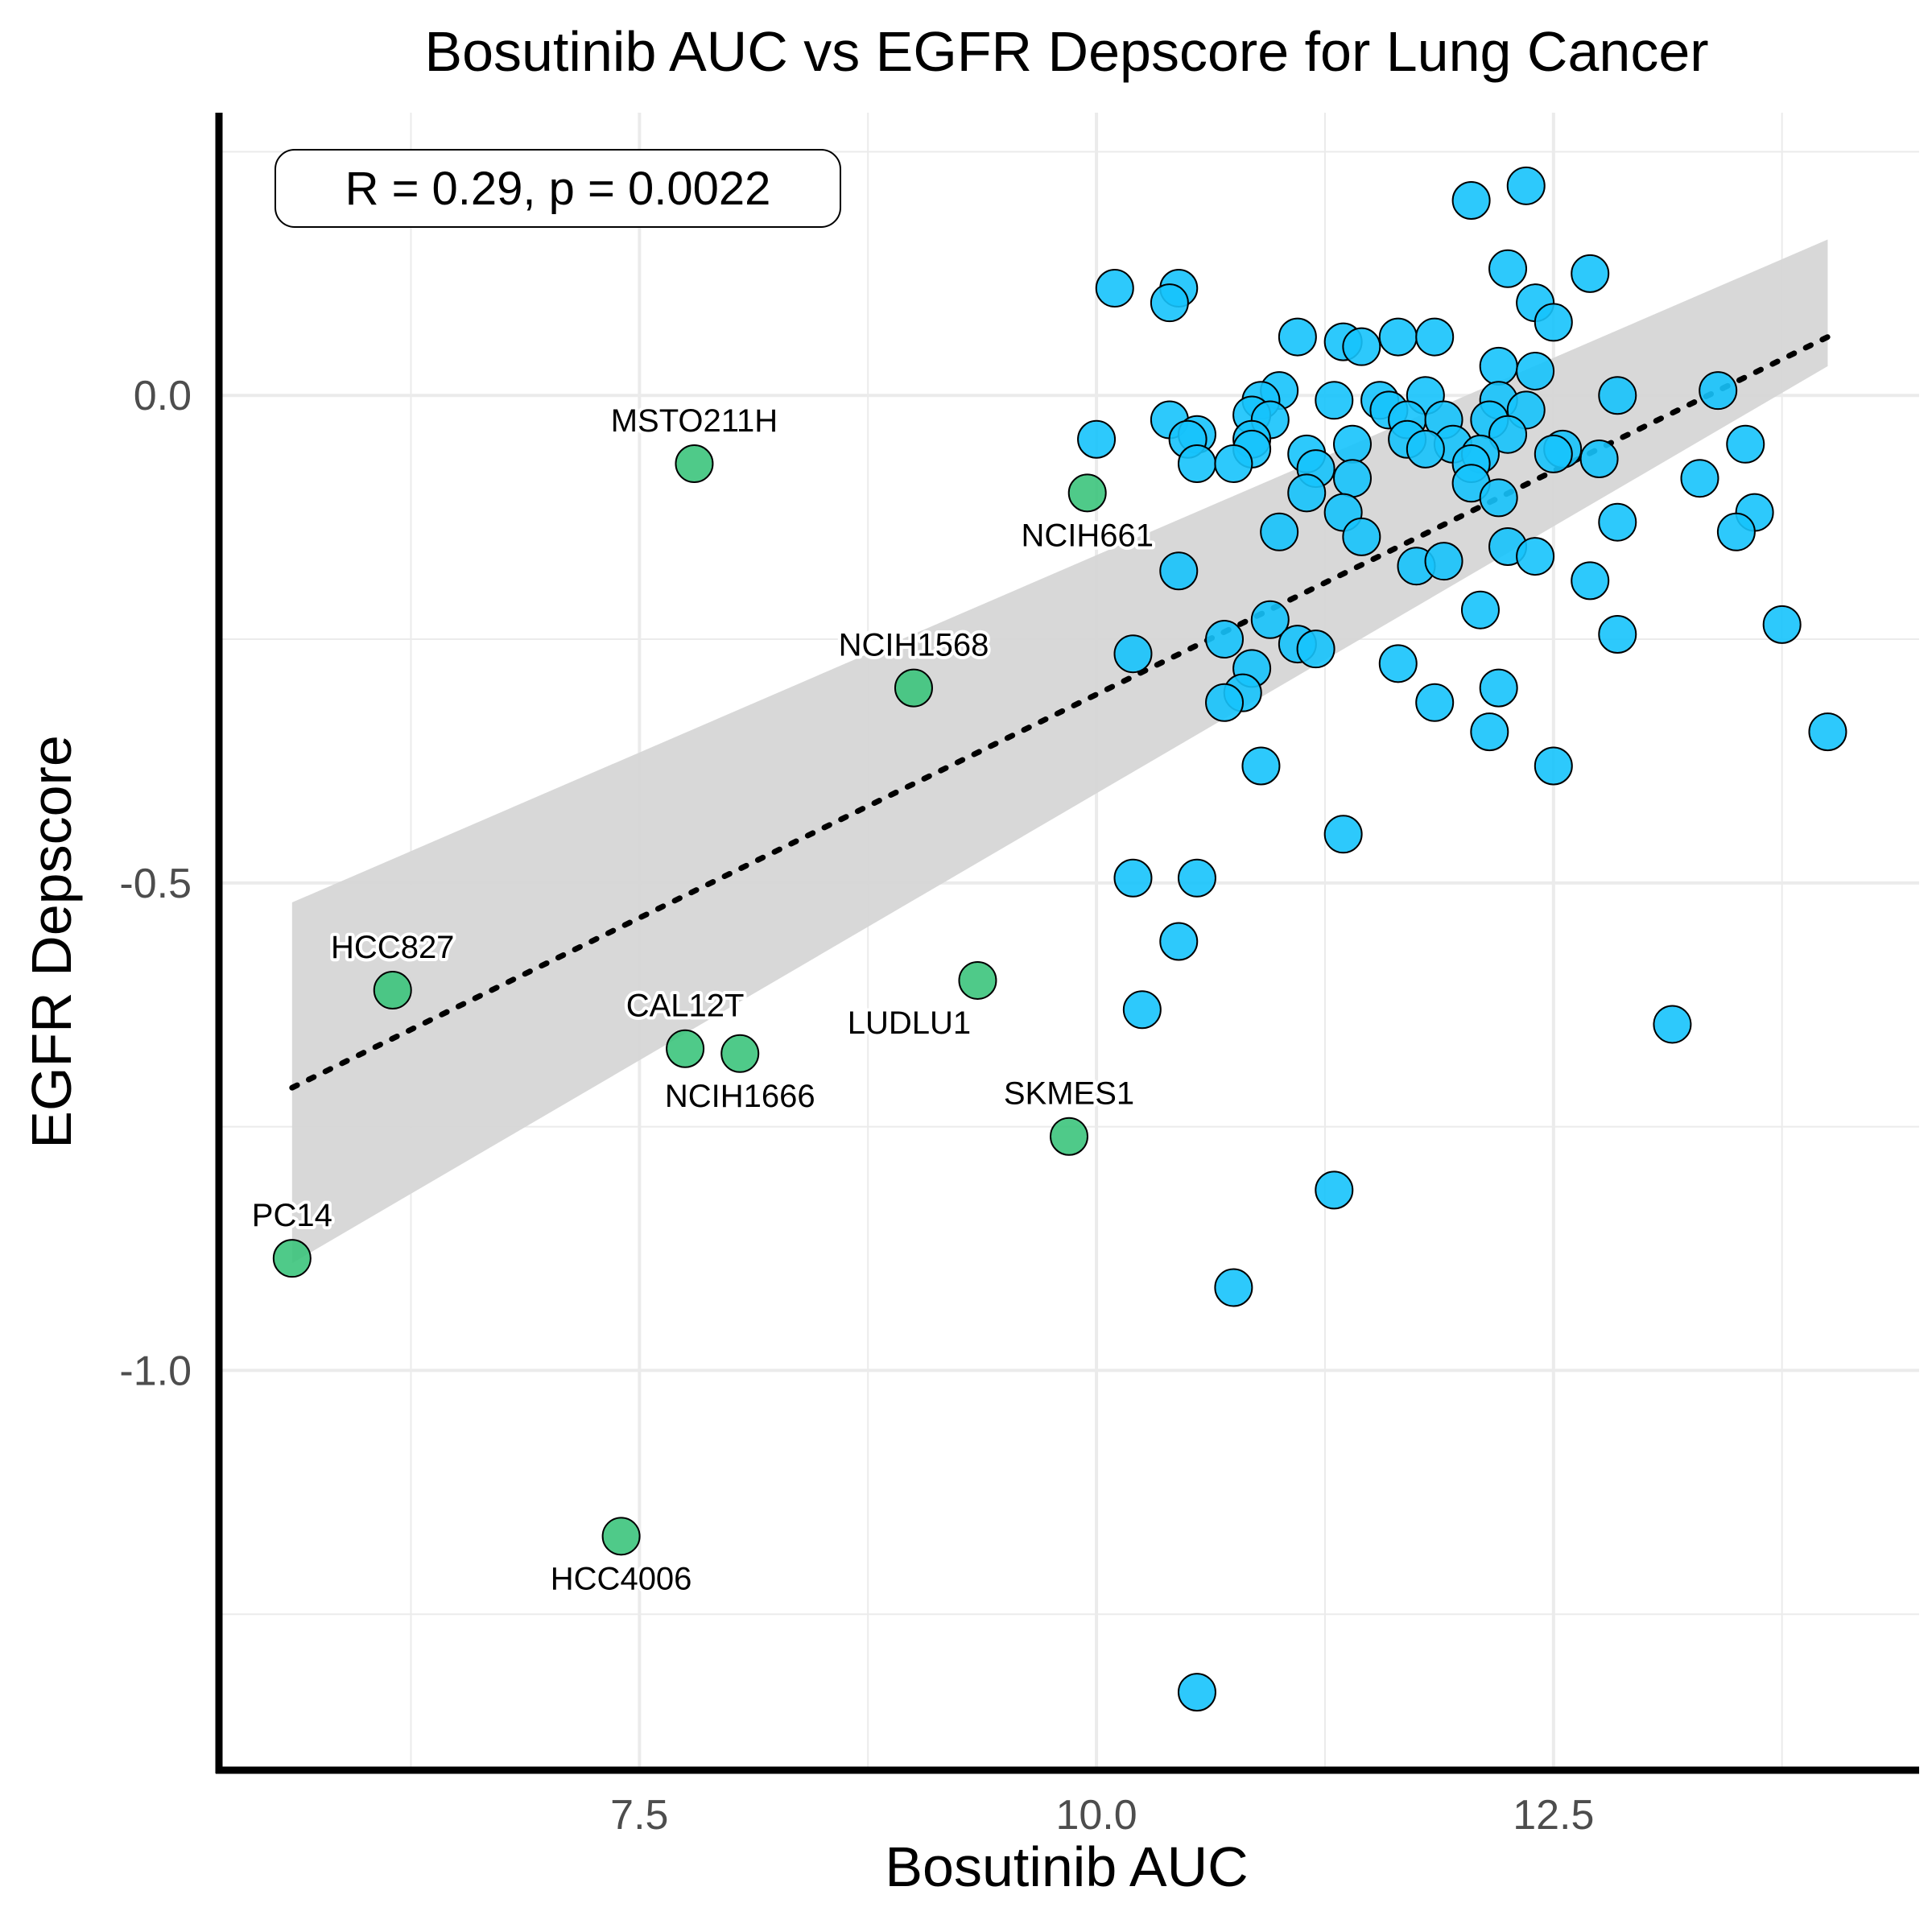 The width and height of the screenshot is (1932, 1932). I want to click on point-label: MSTO211H, so click(694, 421).